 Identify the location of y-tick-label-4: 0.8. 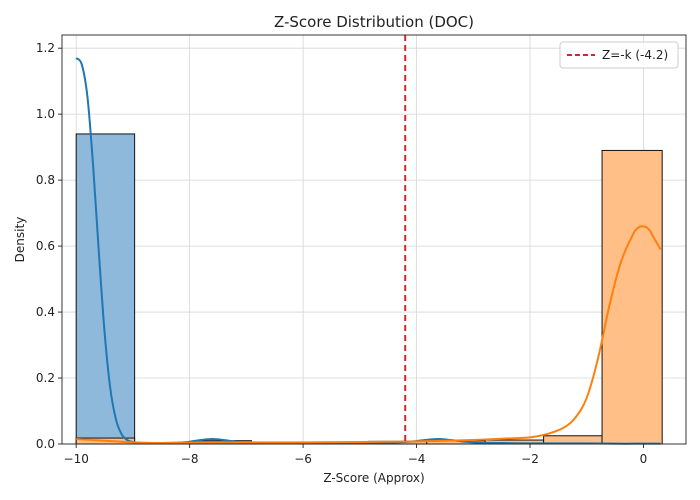
(45, 180).